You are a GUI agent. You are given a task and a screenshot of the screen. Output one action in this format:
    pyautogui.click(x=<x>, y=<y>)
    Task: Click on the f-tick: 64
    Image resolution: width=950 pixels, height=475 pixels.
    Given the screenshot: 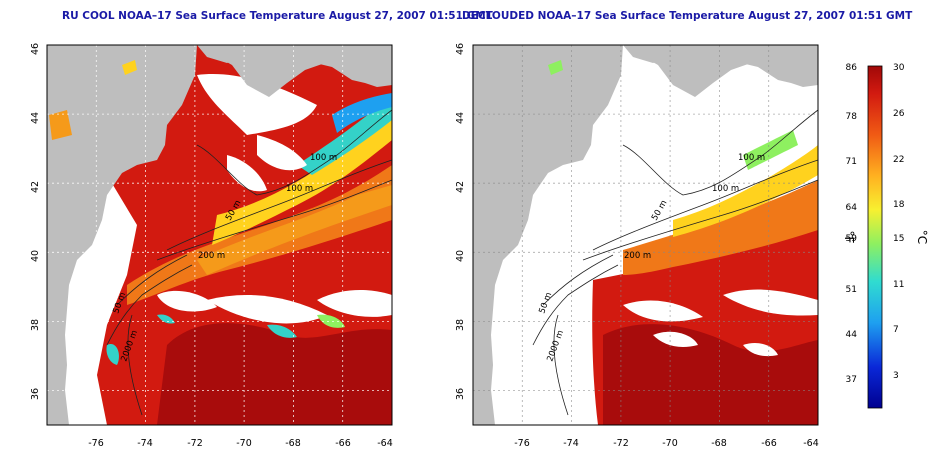 What is the action you would take?
    pyautogui.click(x=852, y=208)
    